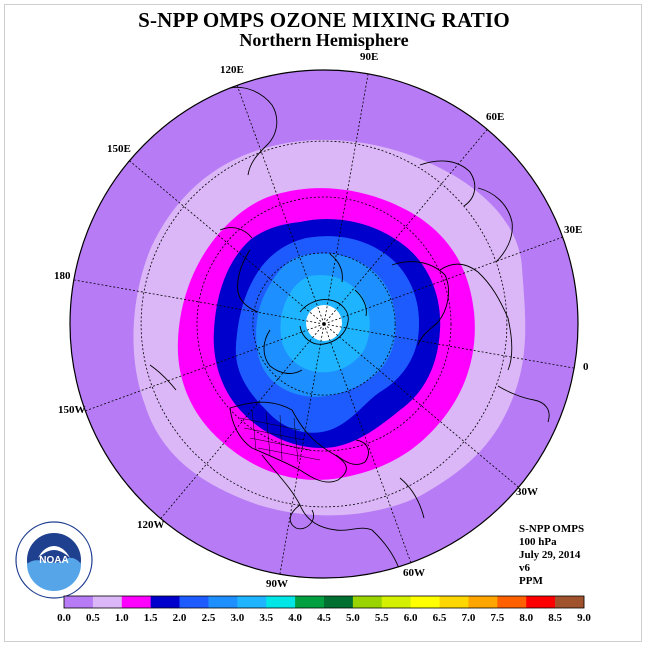 This screenshot has height=648, width=648. What do you see at coordinates (151, 618) in the screenshot?
I see `colorbar-tick-label: 1.5` at bounding box center [151, 618].